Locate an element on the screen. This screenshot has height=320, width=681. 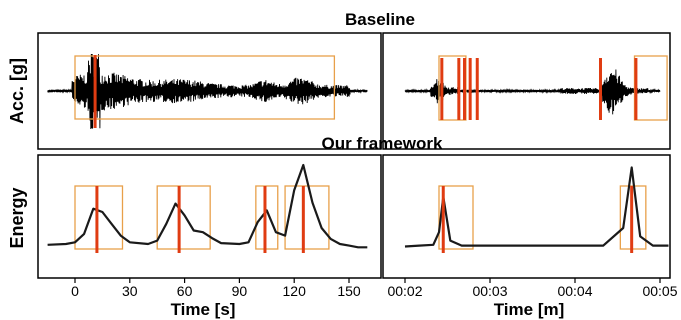
left-x-axis-label: Time [s] is located at coordinates (203, 309).